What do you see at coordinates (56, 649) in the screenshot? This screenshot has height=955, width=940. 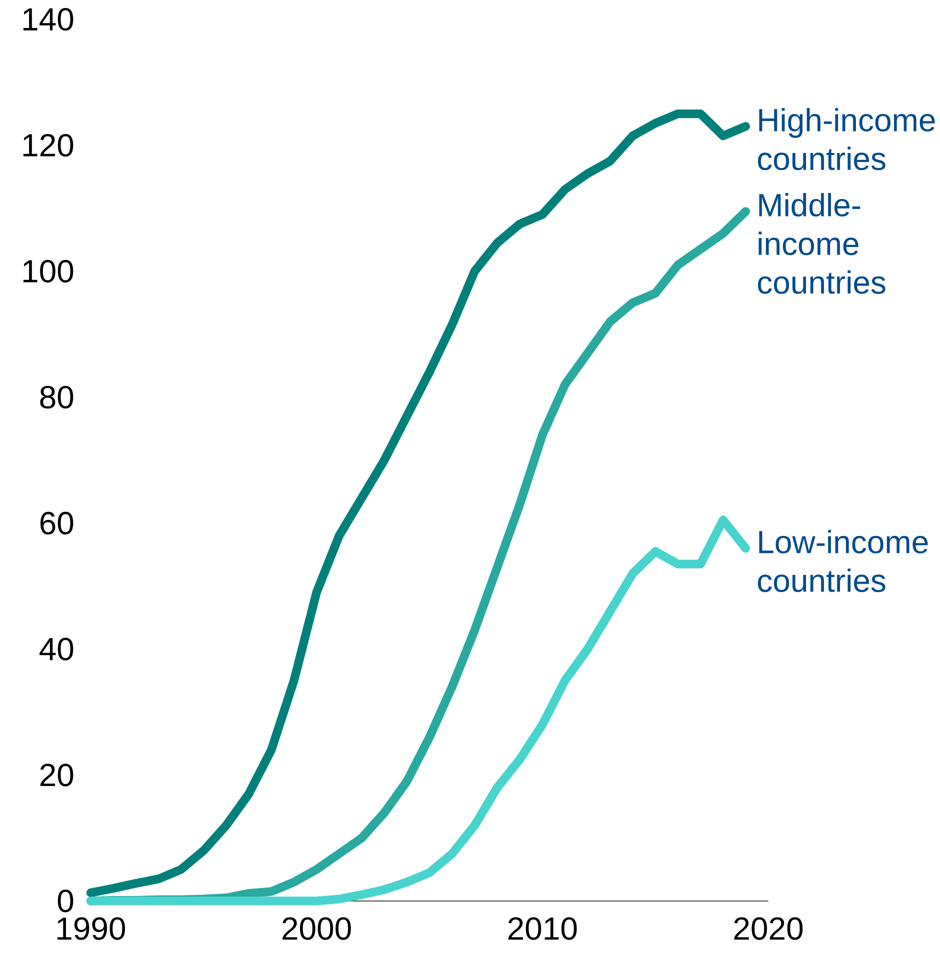 I see `y-tick-label: 40` at bounding box center [56, 649].